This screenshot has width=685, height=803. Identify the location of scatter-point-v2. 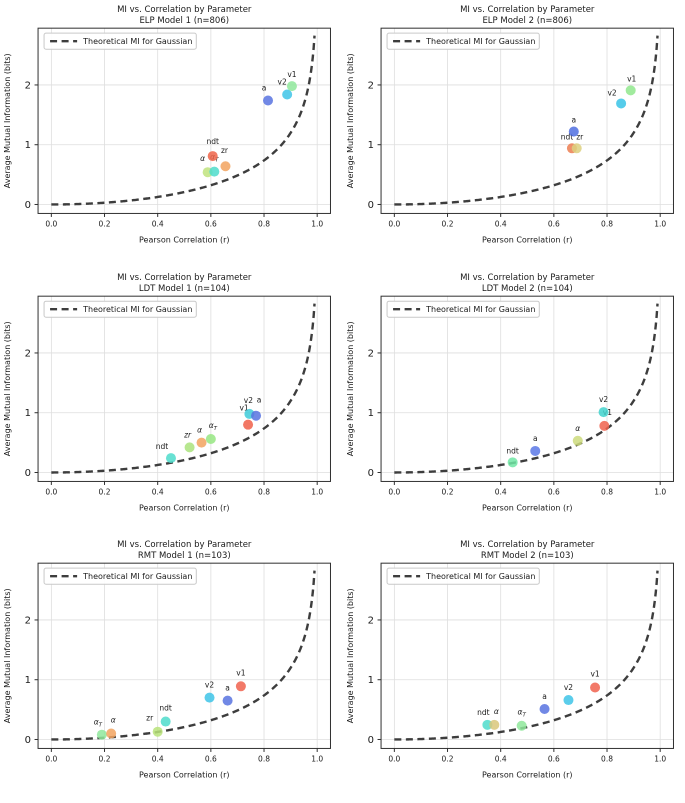
(620, 103).